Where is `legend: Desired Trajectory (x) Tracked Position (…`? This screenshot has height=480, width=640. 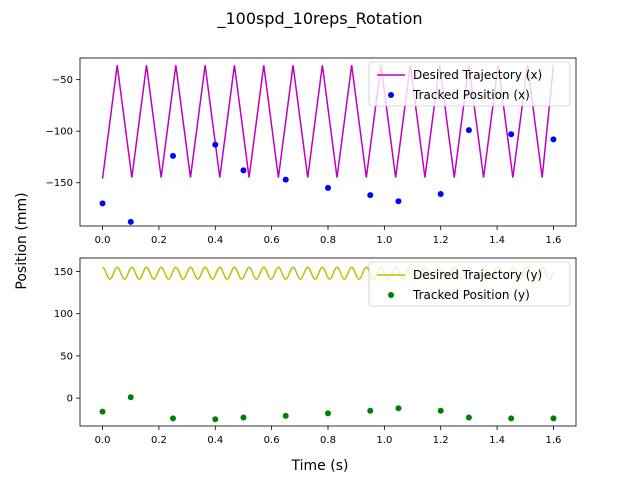 legend: Desired Trajectory (x) Tracked Position (… is located at coordinates (469, 84).